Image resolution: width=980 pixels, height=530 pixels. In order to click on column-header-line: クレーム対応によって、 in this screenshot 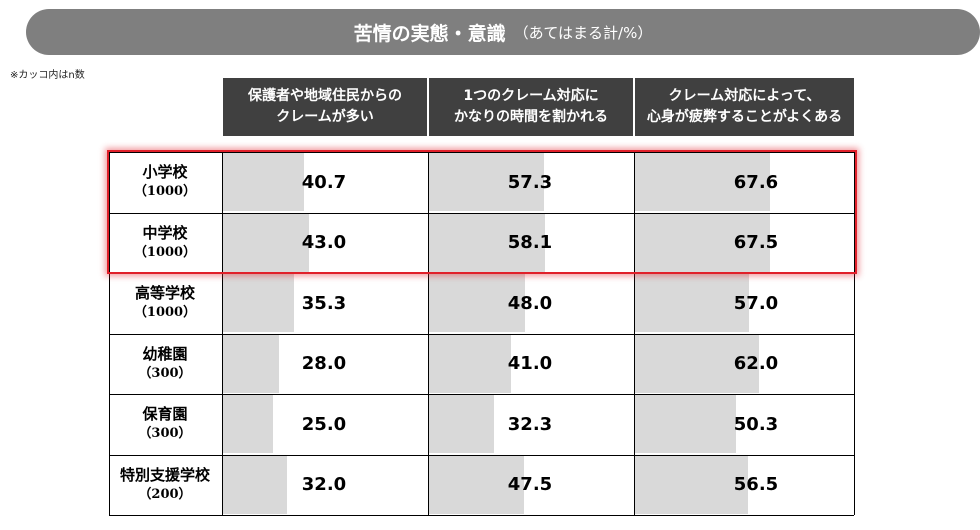, I will do `click(744, 96)`.